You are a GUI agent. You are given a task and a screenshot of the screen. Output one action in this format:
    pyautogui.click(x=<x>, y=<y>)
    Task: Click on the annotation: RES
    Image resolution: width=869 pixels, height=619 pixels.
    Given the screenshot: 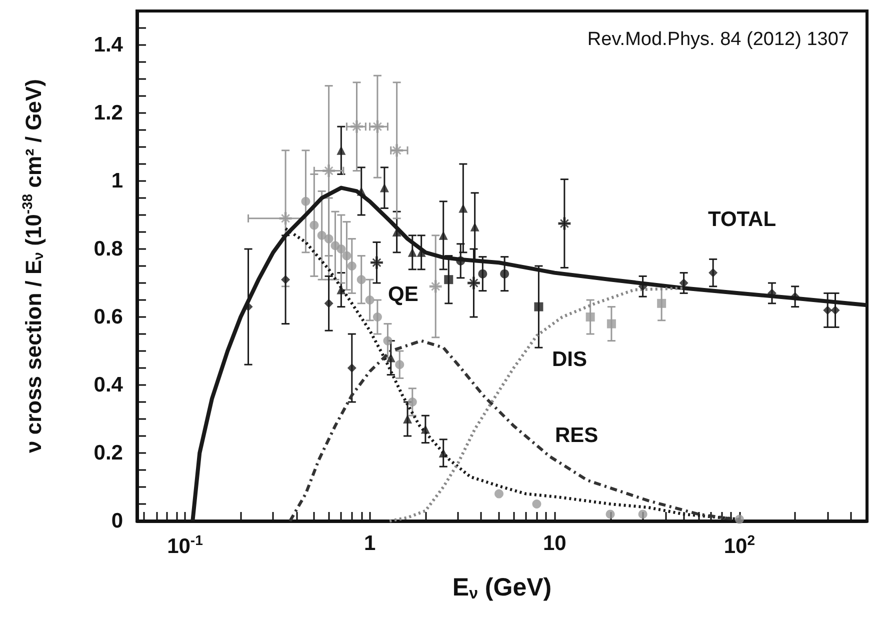 What is the action you would take?
    pyautogui.click(x=576, y=435)
    